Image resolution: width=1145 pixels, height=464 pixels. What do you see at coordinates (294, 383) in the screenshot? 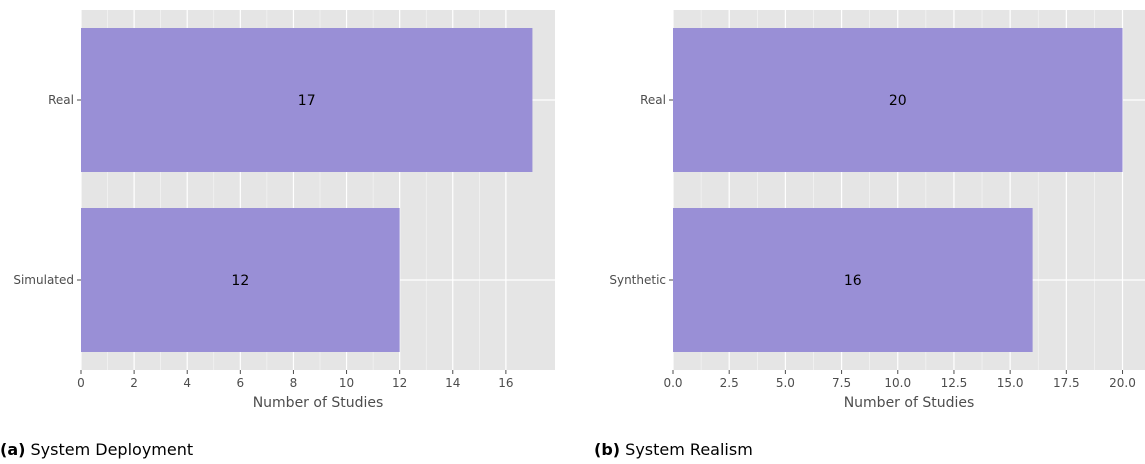
I see `chart-a-xtick-label: 8` at bounding box center [294, 383].